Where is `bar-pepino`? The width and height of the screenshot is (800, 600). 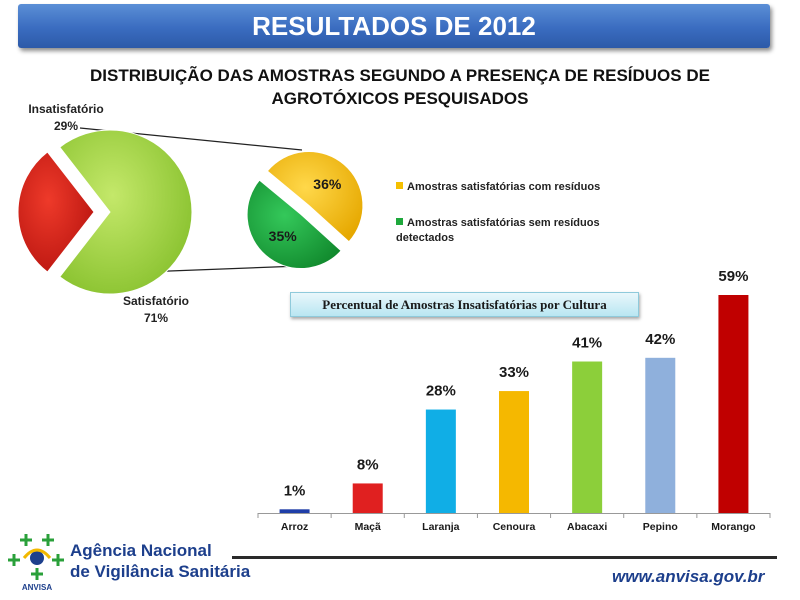
bar-pepino is located at coordinates (660, 435).